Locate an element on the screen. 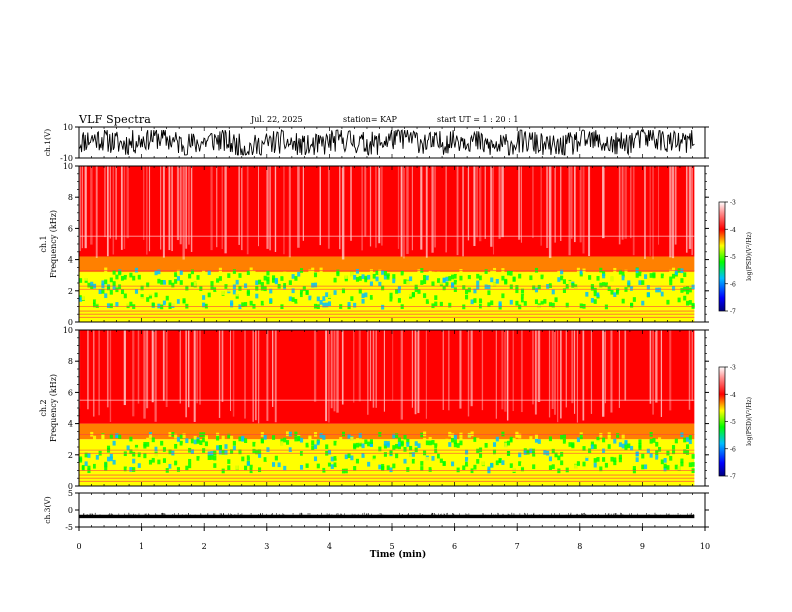  colorbar-tick-label: -3 is located at coordinates (733, 368).